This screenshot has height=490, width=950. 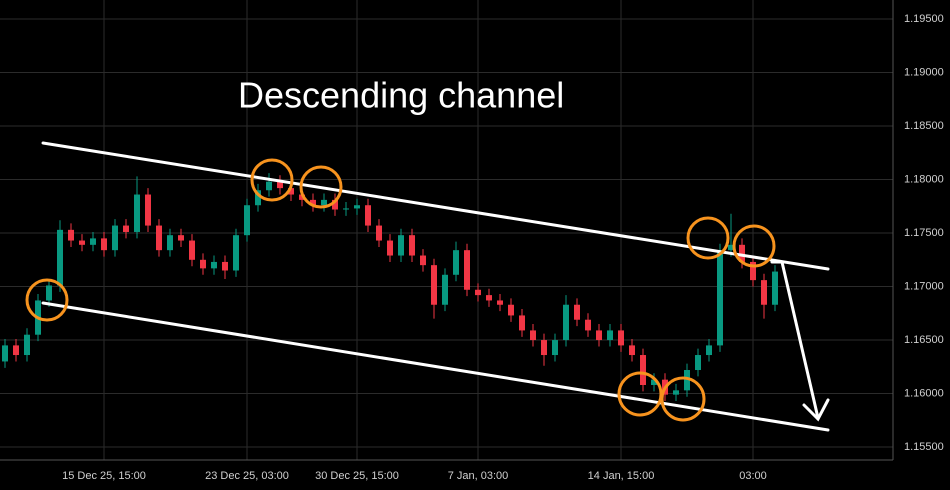 I want to click on x-tick-label: 23 Dec 25, 03:00, so click(x=247, y=476).